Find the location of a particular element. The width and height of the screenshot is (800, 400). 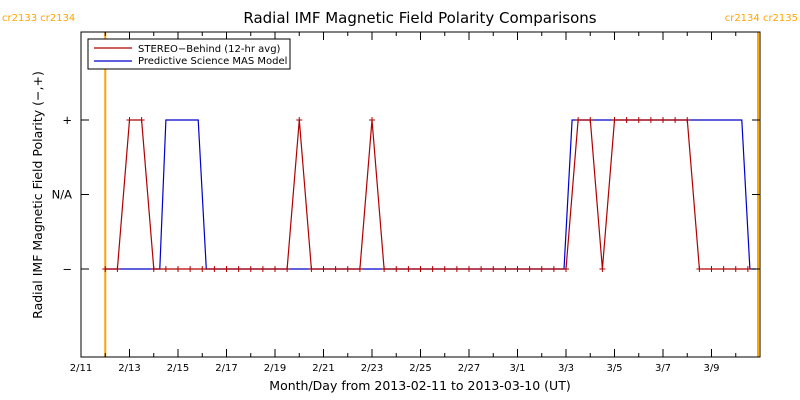

legend-box is located at coordinates (189, 54).